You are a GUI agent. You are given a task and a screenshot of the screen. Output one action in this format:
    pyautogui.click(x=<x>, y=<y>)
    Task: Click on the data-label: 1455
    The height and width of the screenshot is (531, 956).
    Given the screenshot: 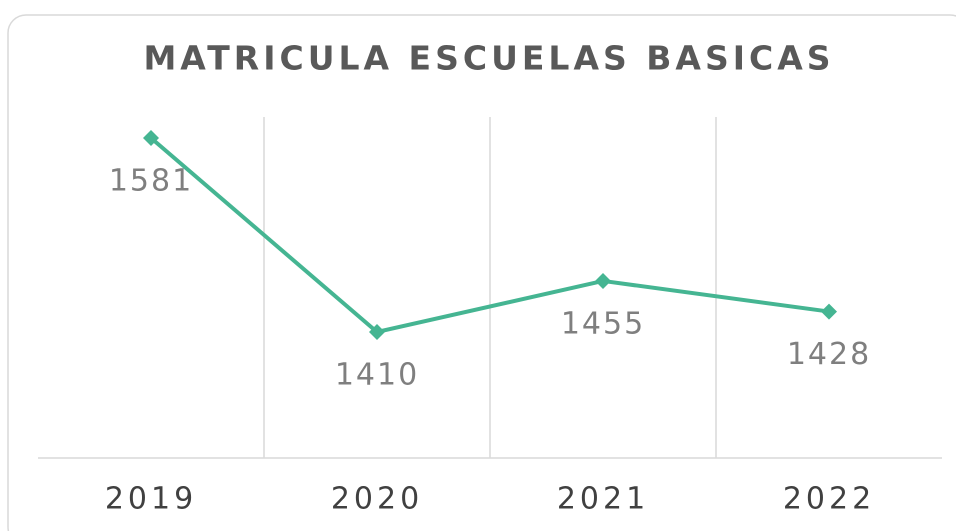 What is the action you would take?
    pyautogui.click(x=603, y=323)
    